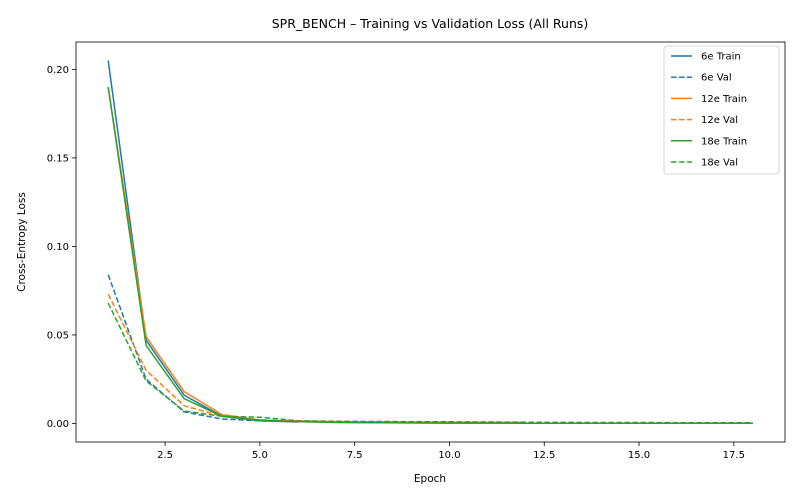  Describe the element at coordinates (58, 424) in the screenshot. I see `y-tick-label: 0.00` at that location.